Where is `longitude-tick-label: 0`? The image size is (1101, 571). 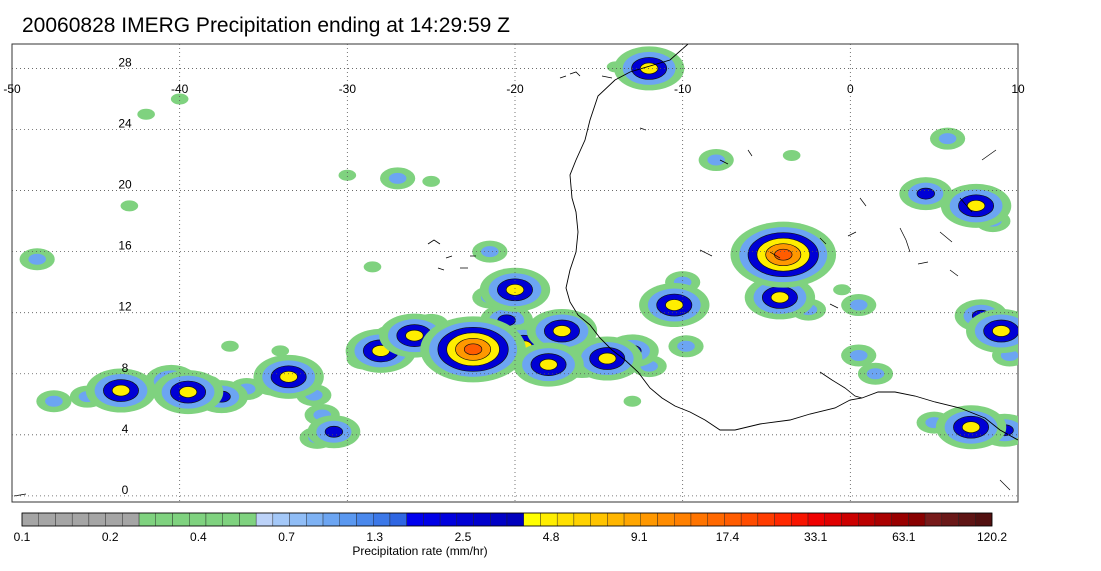
longitude-tick-label: 0 is located at coordinates (850, 89).